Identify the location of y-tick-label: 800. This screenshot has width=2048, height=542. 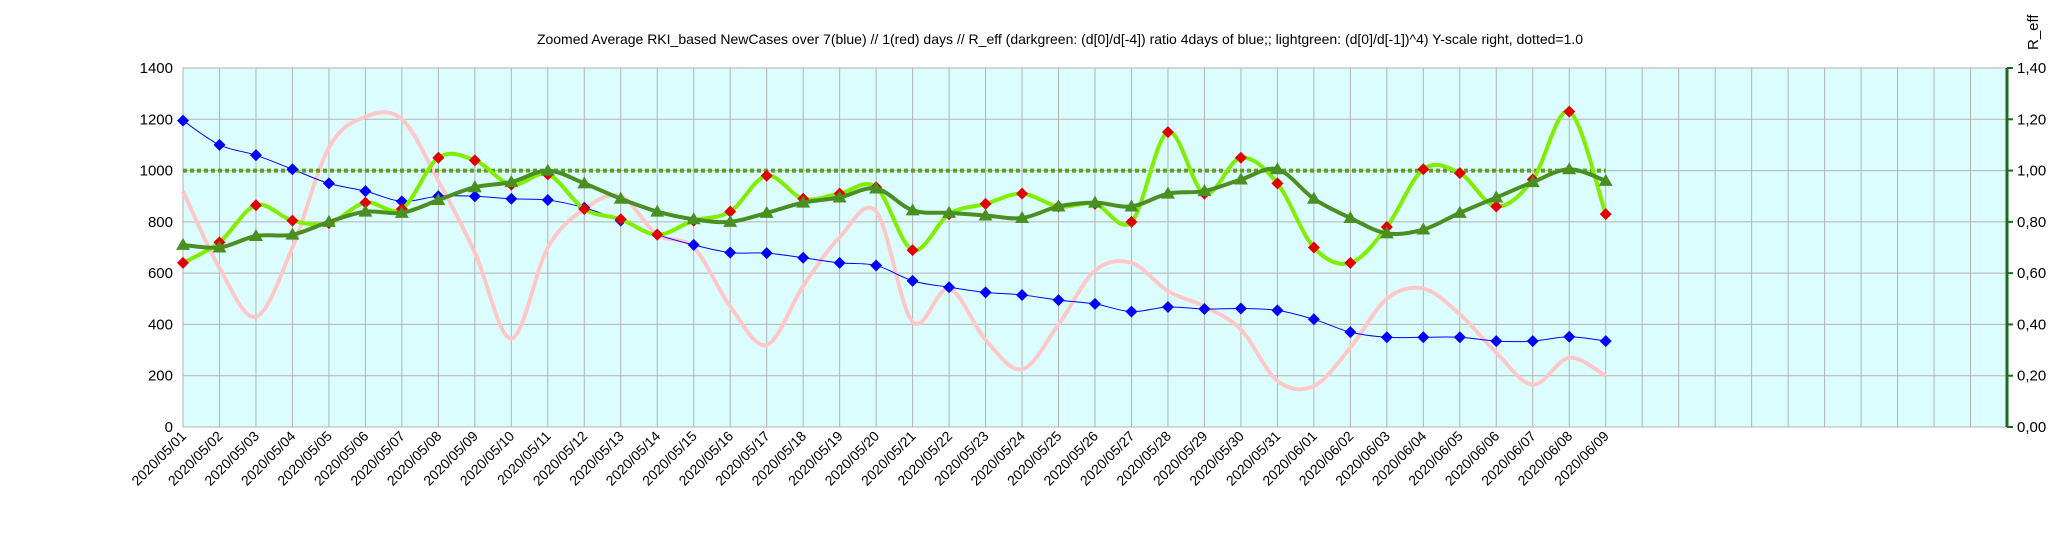
(160, 222).